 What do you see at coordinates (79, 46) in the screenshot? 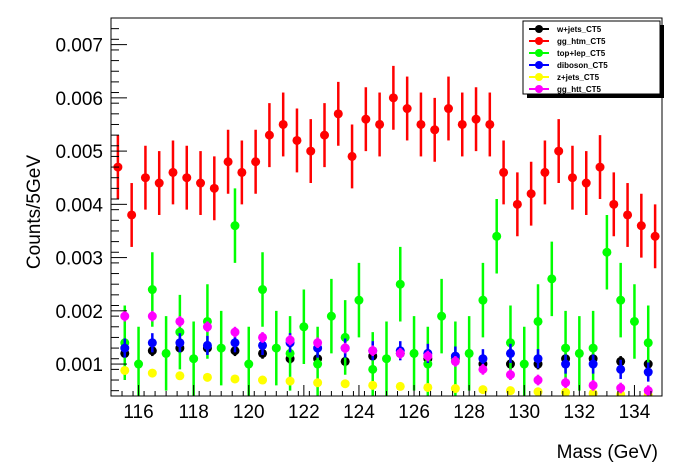
I see `y-tick-label: 0.007` at bounding box center [79, 46].